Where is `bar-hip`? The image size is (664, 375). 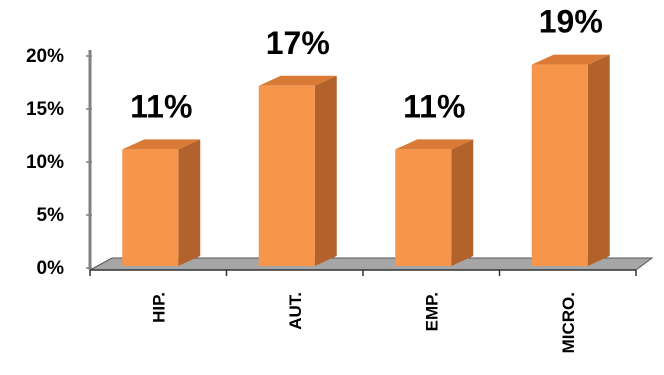 bar-hip is located at coordinates (161, 202).